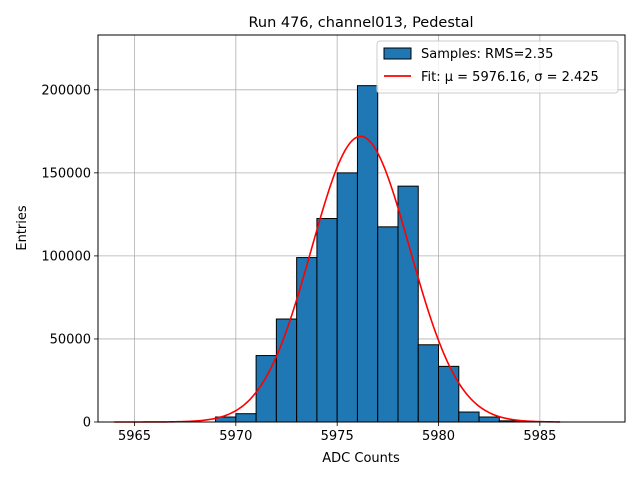  Describe the element at coordinates (235, 436) in the screenshot. I see `x-tick-label: 5970` at that location.